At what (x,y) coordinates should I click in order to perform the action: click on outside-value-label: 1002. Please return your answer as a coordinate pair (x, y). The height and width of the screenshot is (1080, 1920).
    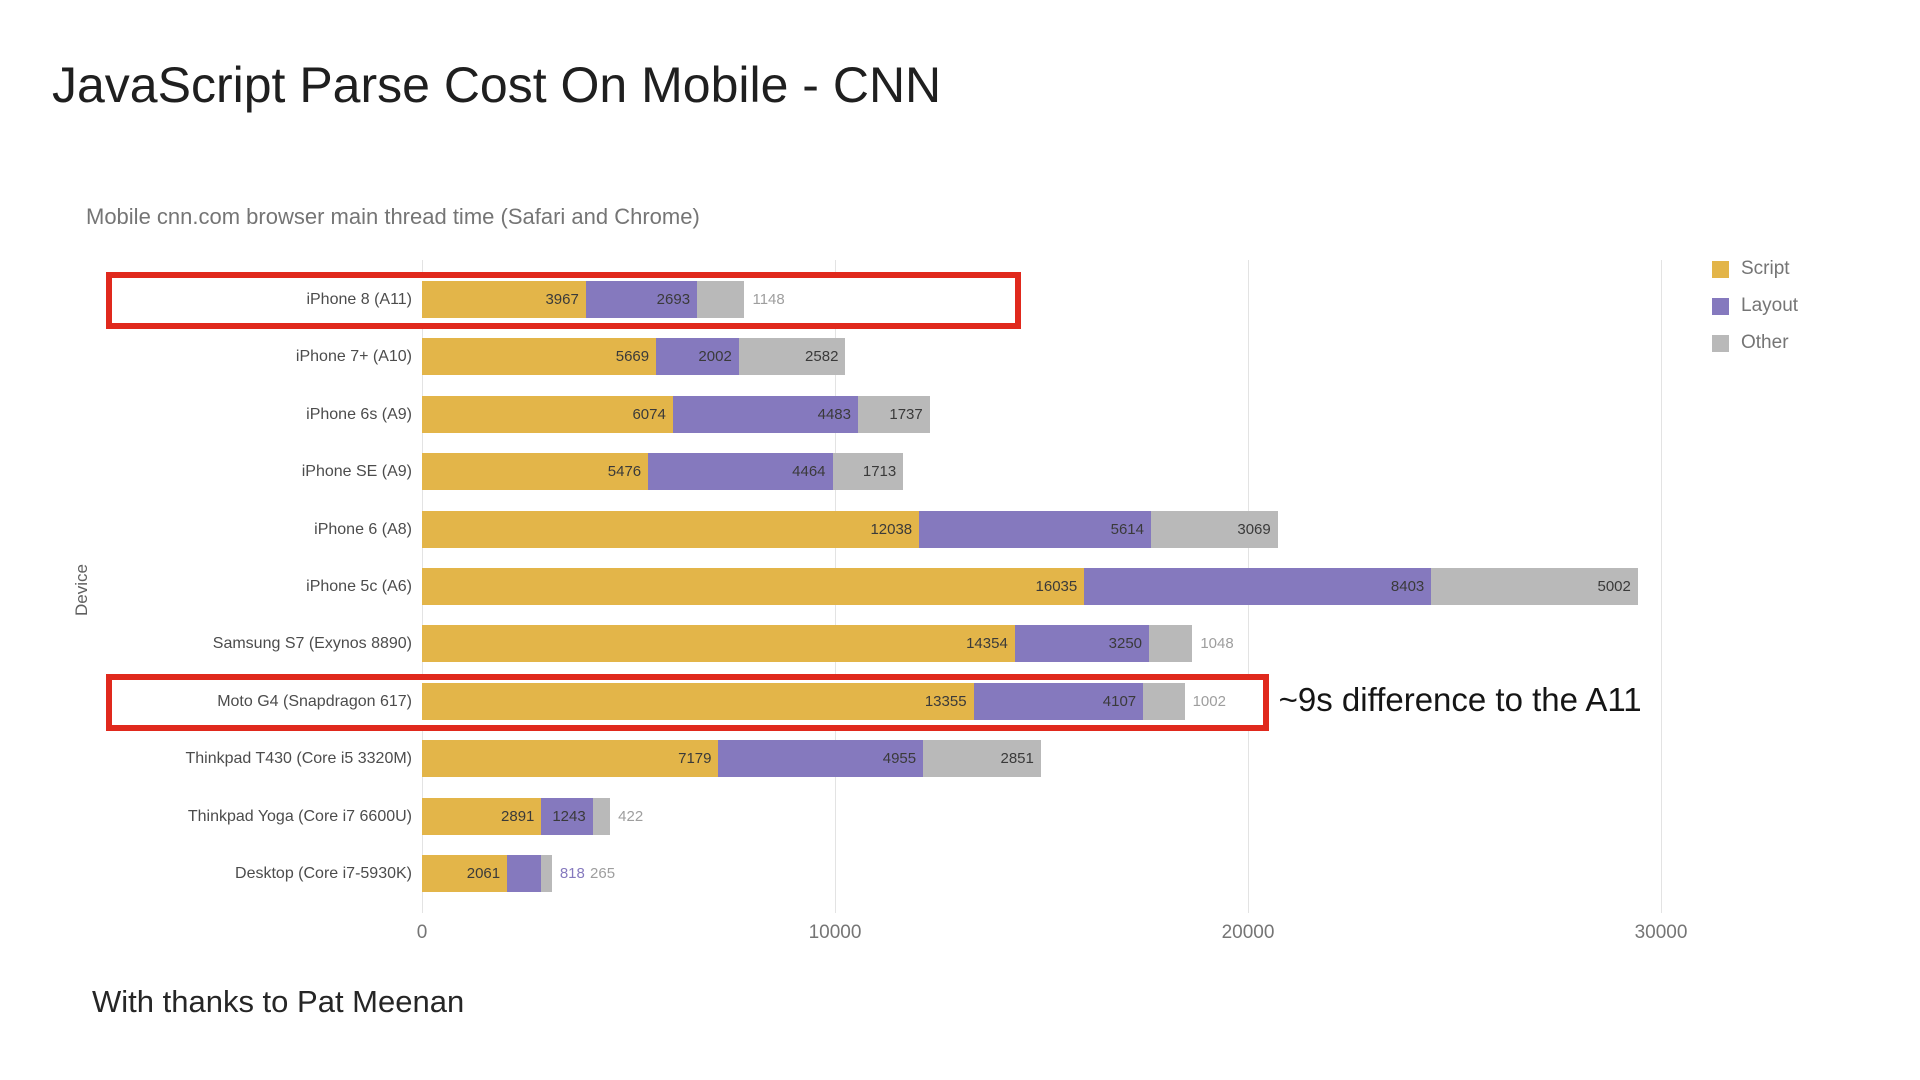
    Looking at the image, I should click on (1209, 701).